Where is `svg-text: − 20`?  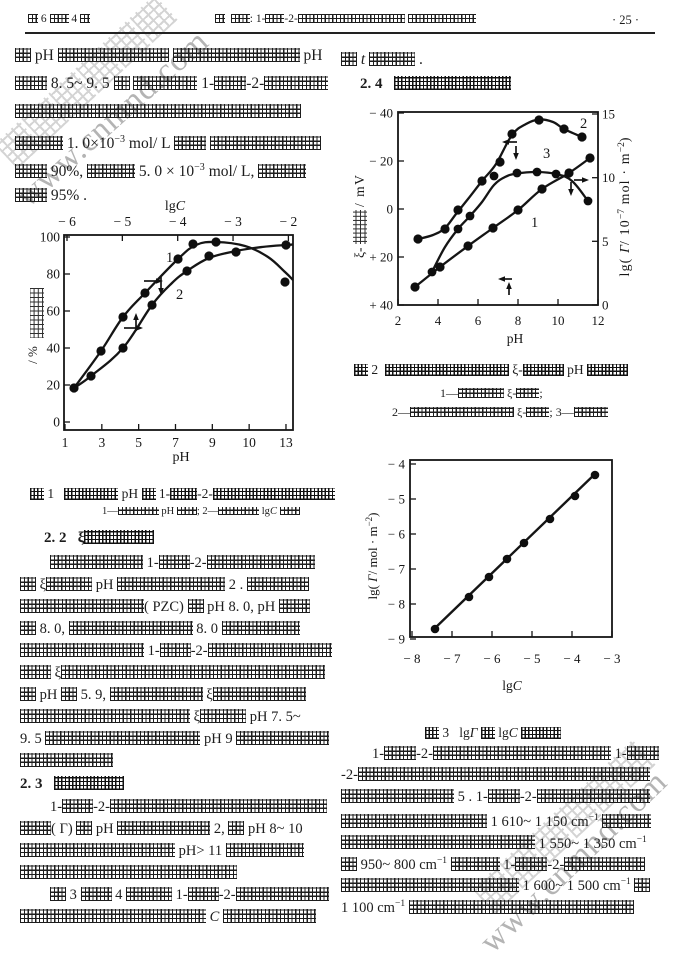
svg-text: − 20 is located at coordinates (381, 161).